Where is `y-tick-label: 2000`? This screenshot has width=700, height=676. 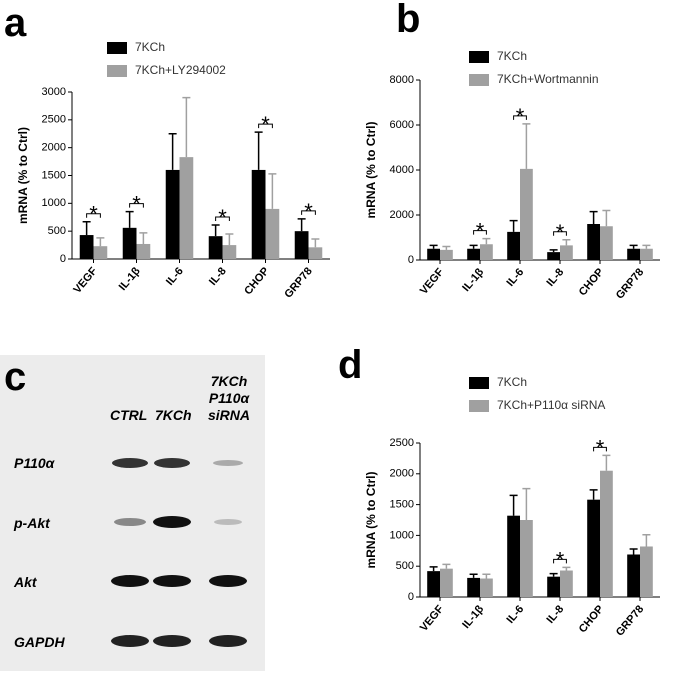
y-tick-label: 2000 is located at coordinates (402, 215).